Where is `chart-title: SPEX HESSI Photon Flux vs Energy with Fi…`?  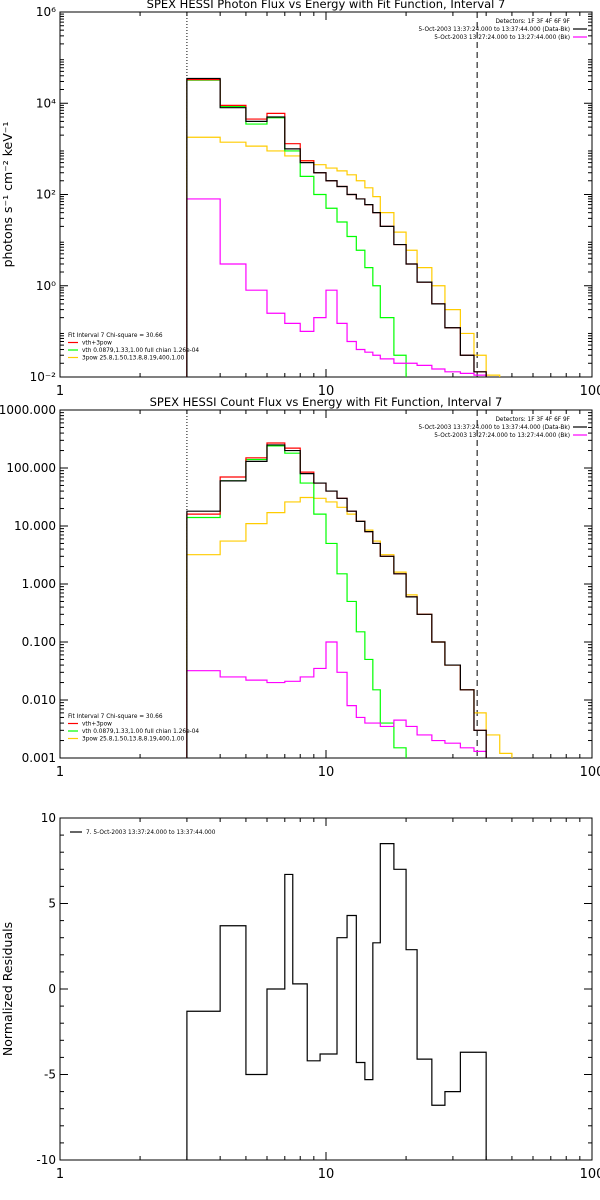
chart-title: SPEX HESSI Photon Flux vs Energy with Fi… is located at coordinates (326, 5).